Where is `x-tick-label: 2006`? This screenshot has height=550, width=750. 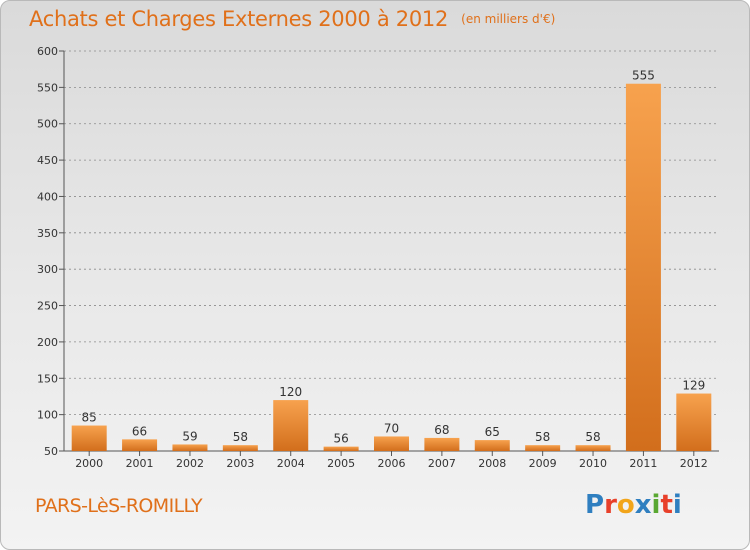 x-tick-label: 2006 is located at coordinates (392, 463).